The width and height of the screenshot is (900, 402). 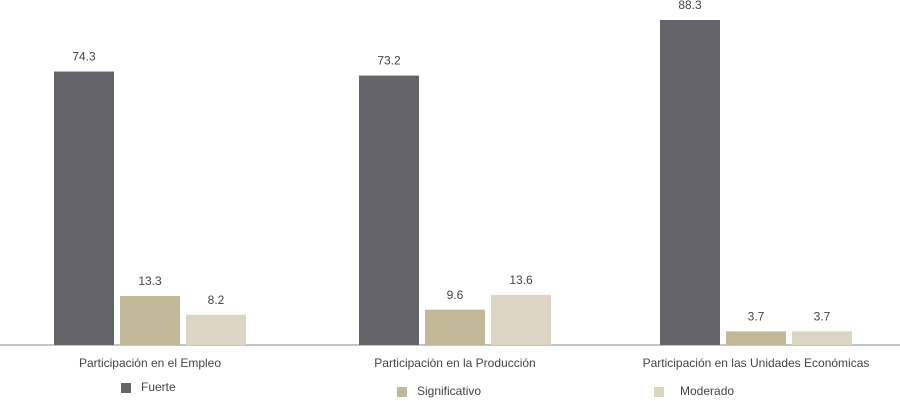 I want to click on legend-label: Fuerte, so click(x=158, y=387).